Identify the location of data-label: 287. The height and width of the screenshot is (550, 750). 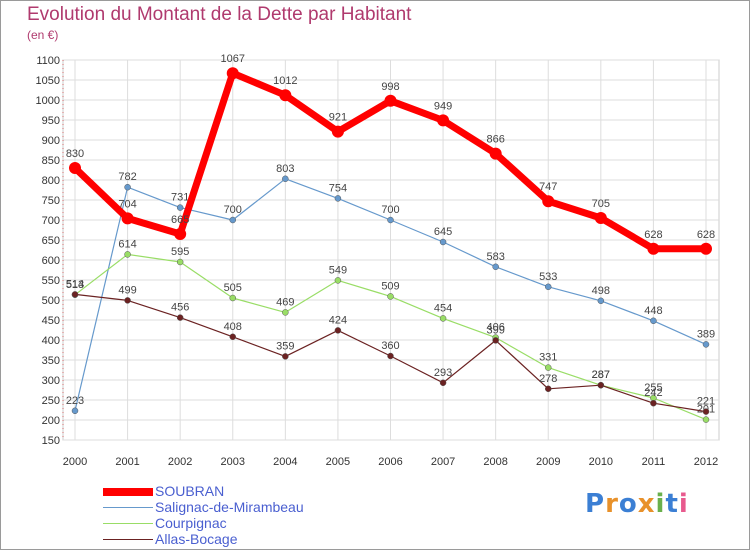
(601, 375).